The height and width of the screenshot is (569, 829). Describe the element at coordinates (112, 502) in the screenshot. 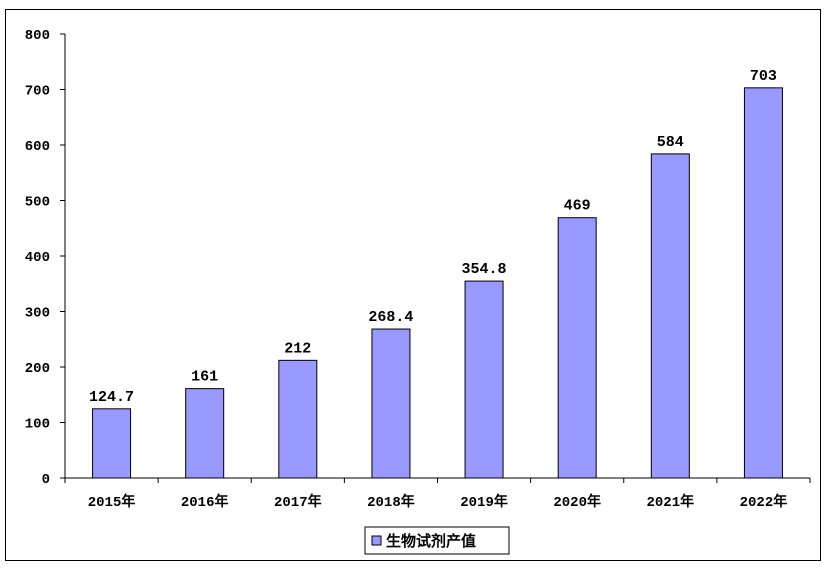

I see `x-tick-label: 2015年` at that location.